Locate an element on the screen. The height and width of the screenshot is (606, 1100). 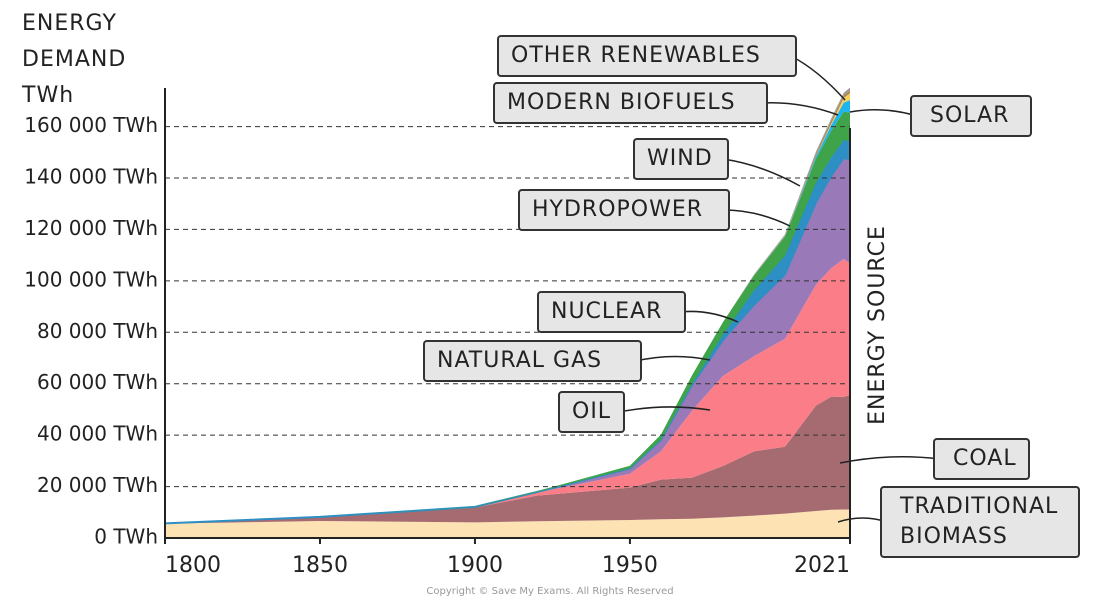
y-tick-label: 60 000 TWh is located at coordinates (97, 382).